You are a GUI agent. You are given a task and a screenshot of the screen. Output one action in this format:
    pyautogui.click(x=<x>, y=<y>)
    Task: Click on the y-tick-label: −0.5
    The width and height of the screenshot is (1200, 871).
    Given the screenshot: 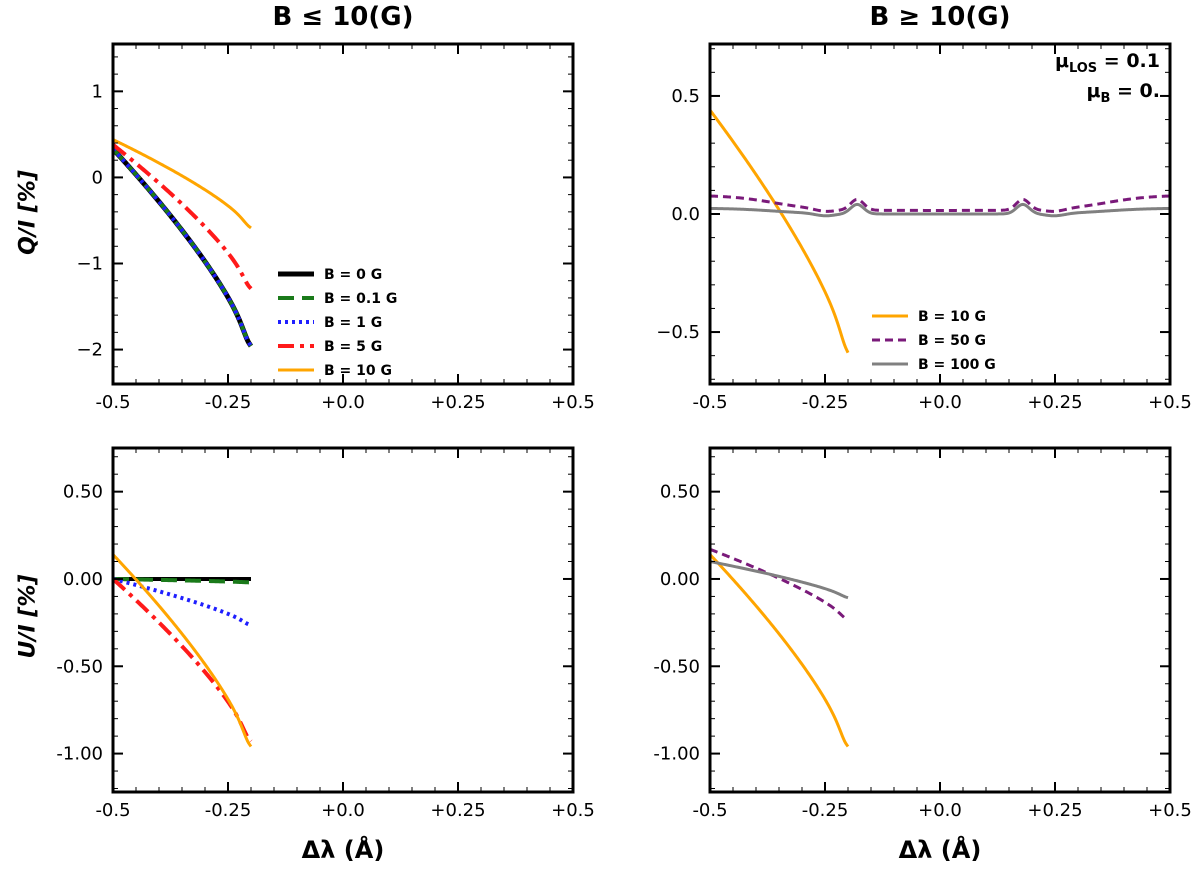 What is the action you would take?
    pyautogui.click(x=678, y=332)
    